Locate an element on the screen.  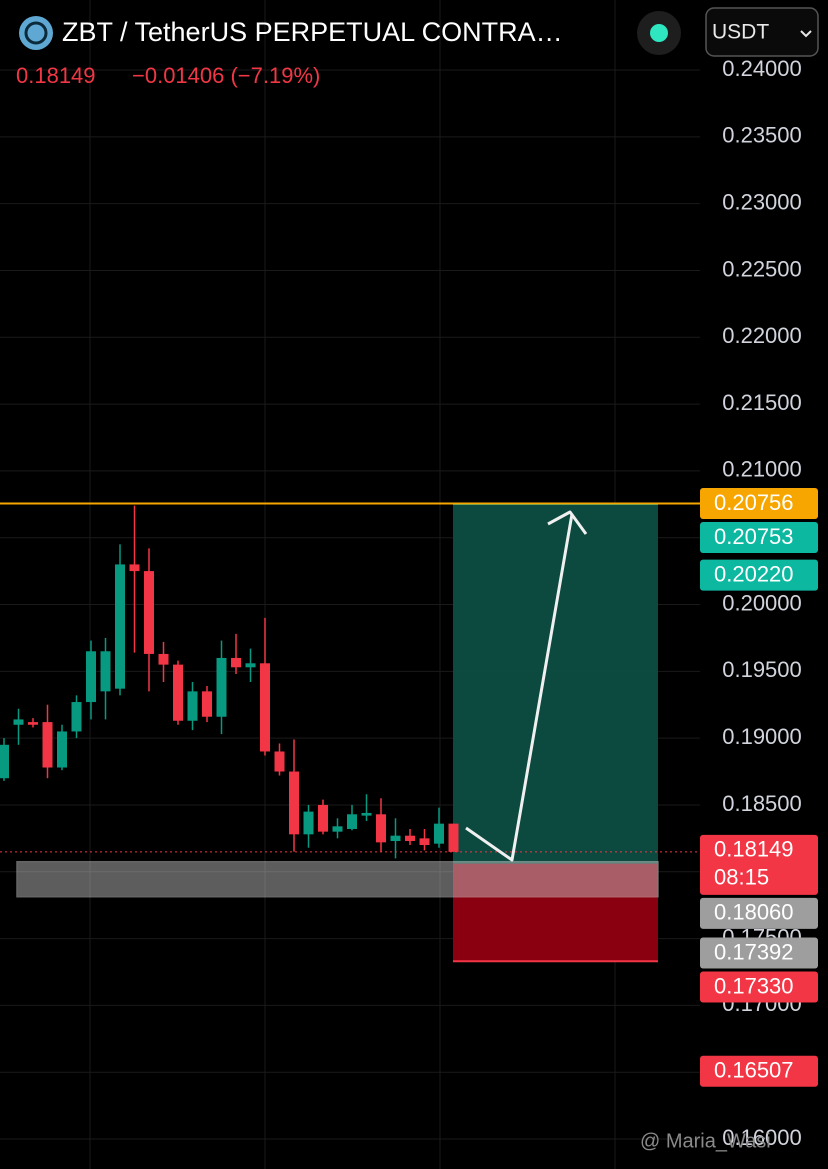
stop-zone is located at coordinates (555, 912).